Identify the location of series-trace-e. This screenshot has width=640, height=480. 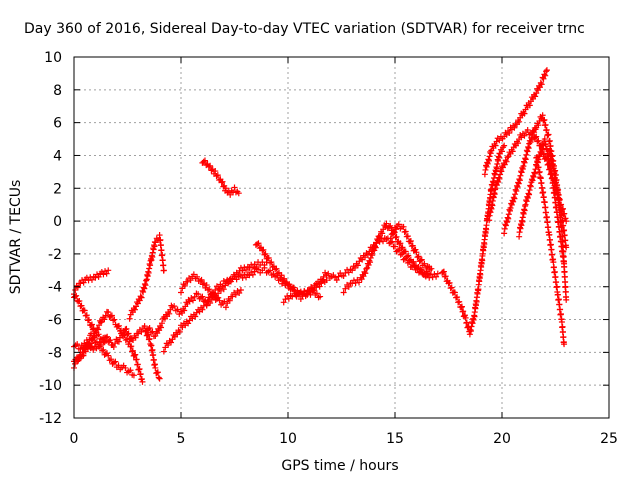
(90, 319).